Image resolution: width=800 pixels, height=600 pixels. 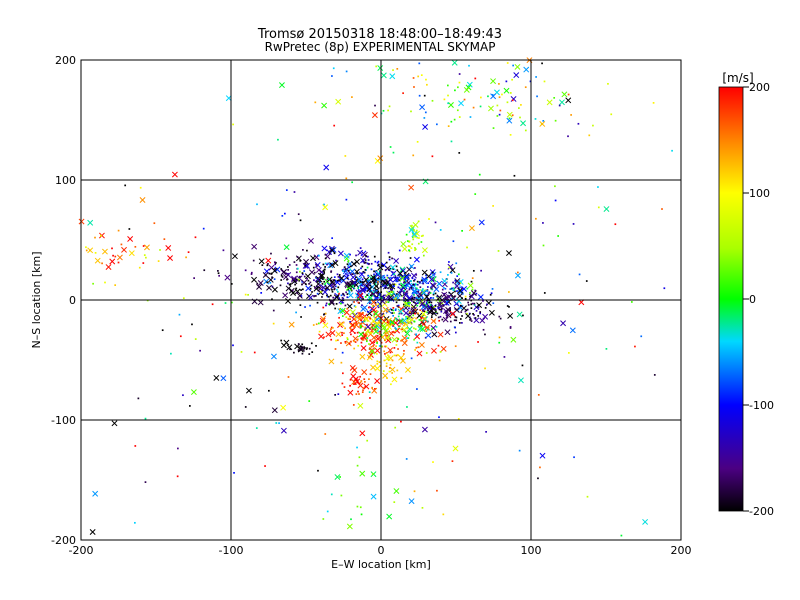 I want to click on colorbar-label: [m/s], so click(x=737, y=78).